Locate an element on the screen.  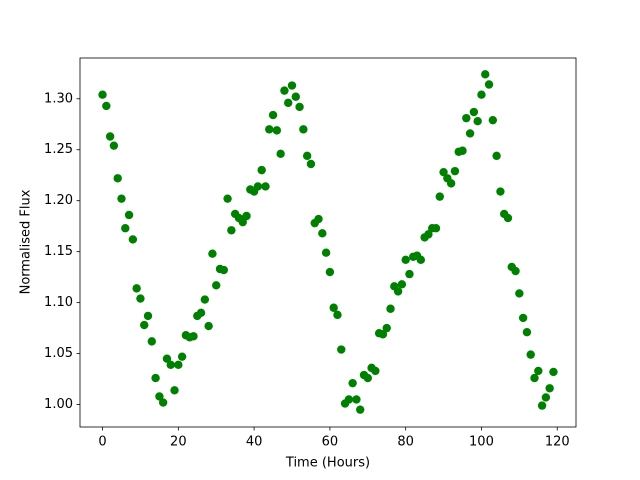
y-axis-label: Normalised Flux is located at coordinates (26, 241).